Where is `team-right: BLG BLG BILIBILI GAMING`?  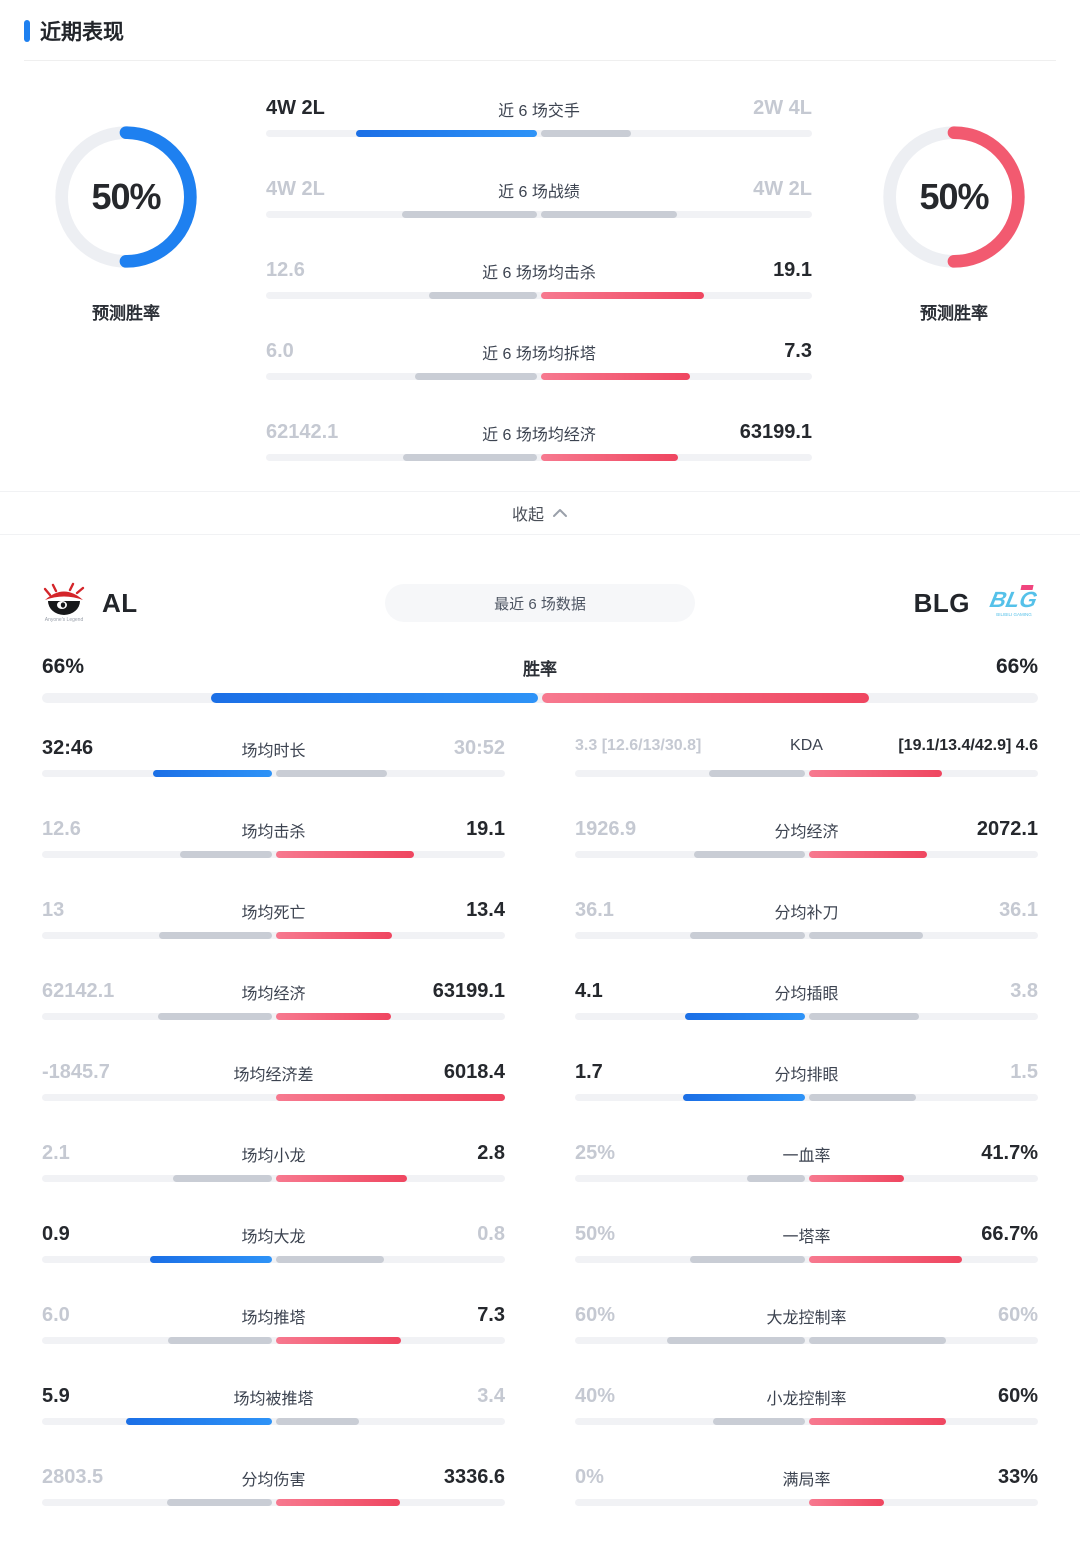 team-right: BLG BLG BILIBILI GAMING is located at coordinates (977, 603).